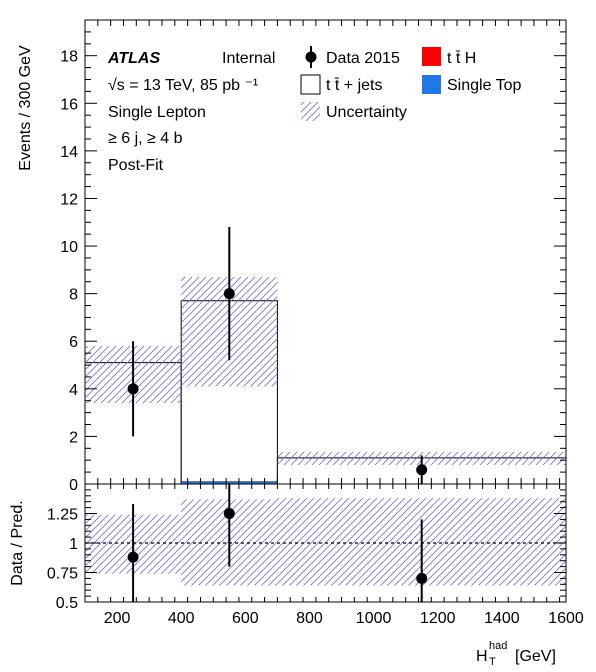 This screenshot has height=672, width=596. What do you see at coordinates (535, 656) in the screenshot?
I see `x-axis-label-unit: [GeV]` at bounding box center [535, 656].